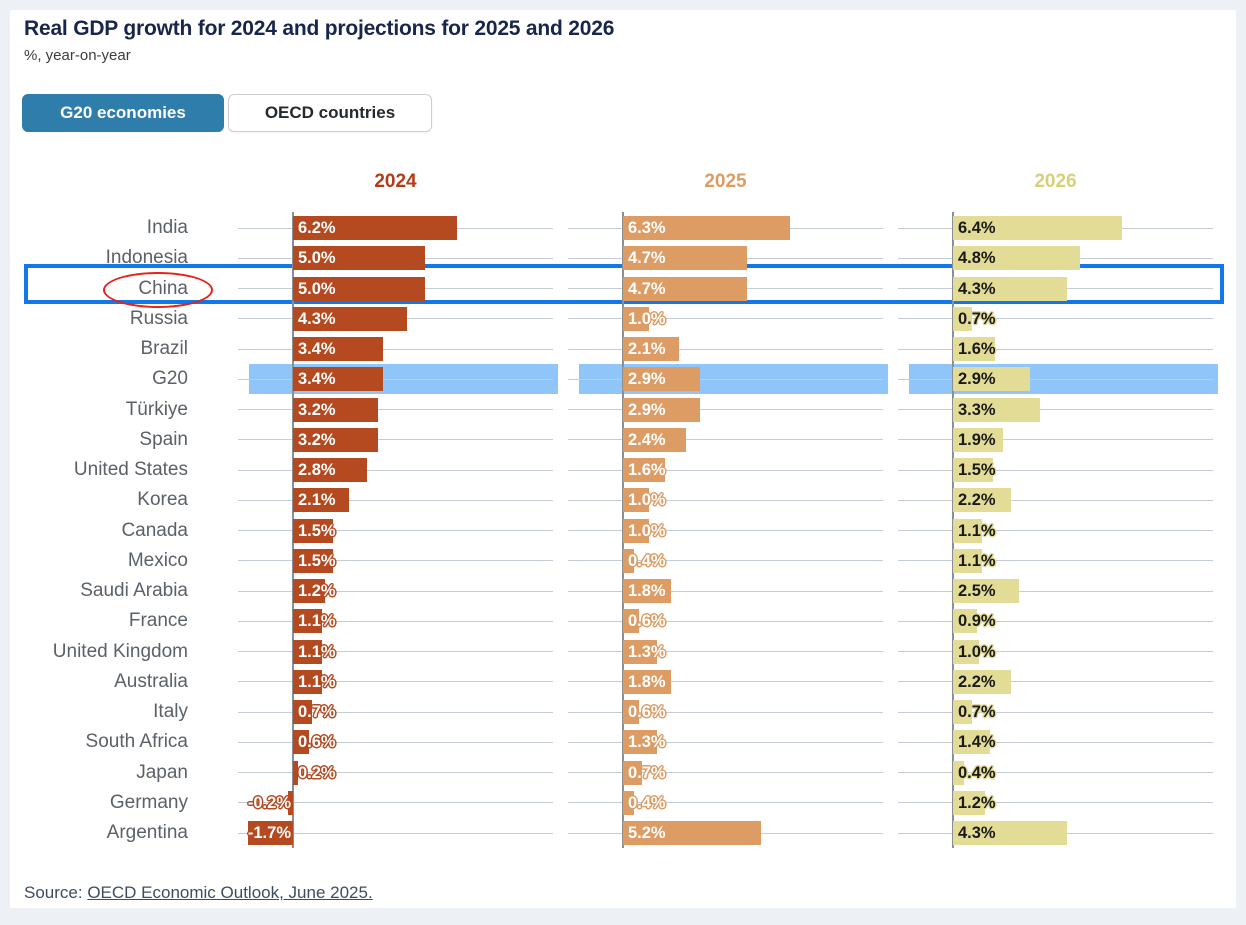 This screenshot has width=1246, height=925. Describe the element at coordinates (359, 258) in the screenshot. I see `bar-indonesia-2024` at that location.